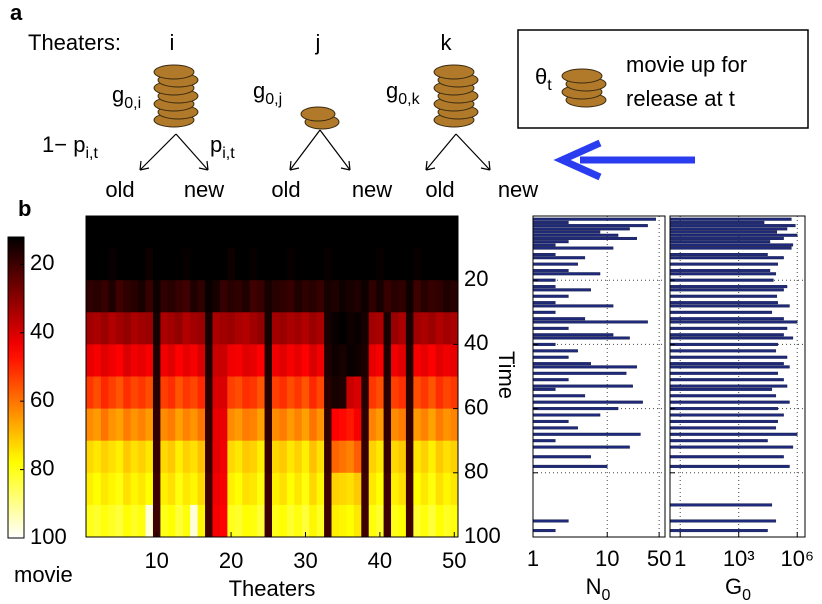  I want to click on colorbar-tick-label: 60, so click(42, 399).